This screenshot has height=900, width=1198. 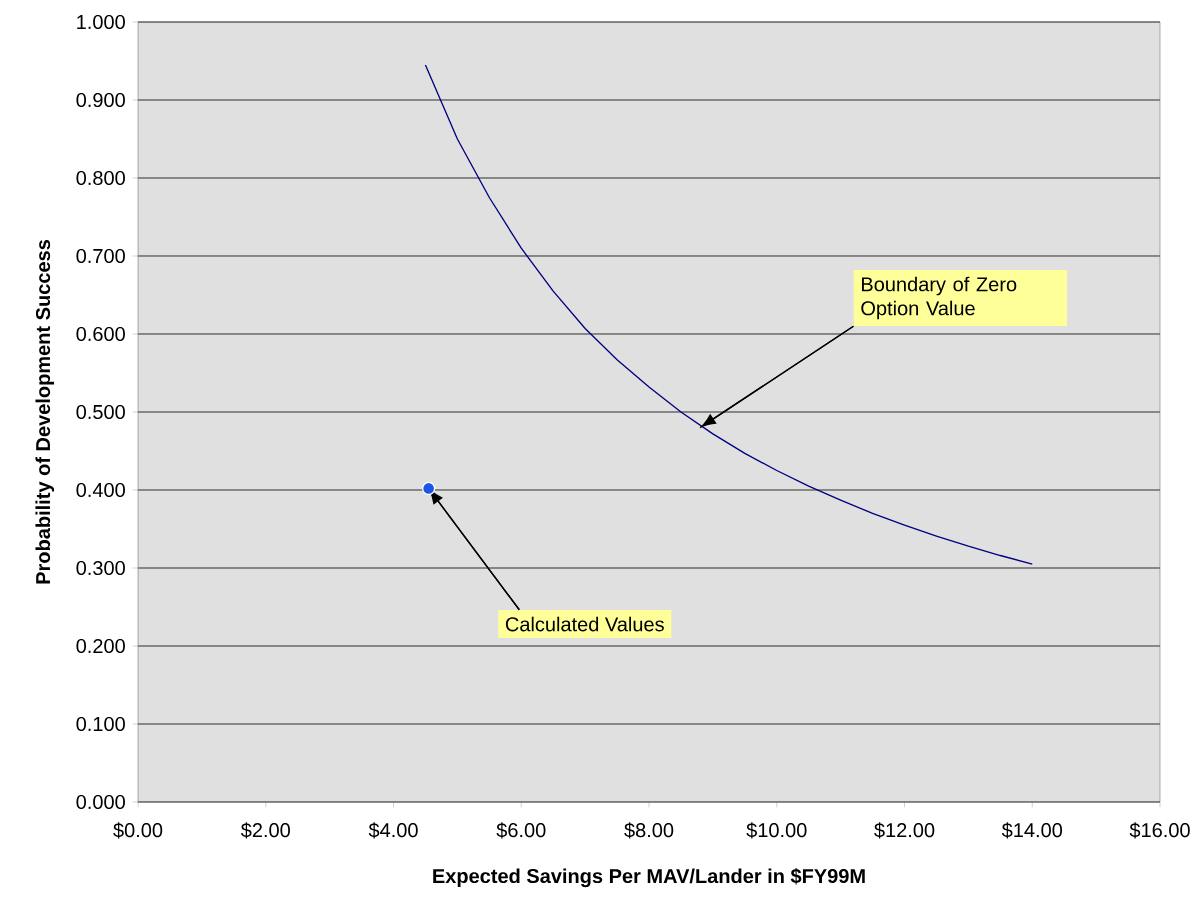 What do you see at coordinates (100, 724) in the screenshot?
I see `y-tick-label: 0.100` at bounding box center [100, 724].